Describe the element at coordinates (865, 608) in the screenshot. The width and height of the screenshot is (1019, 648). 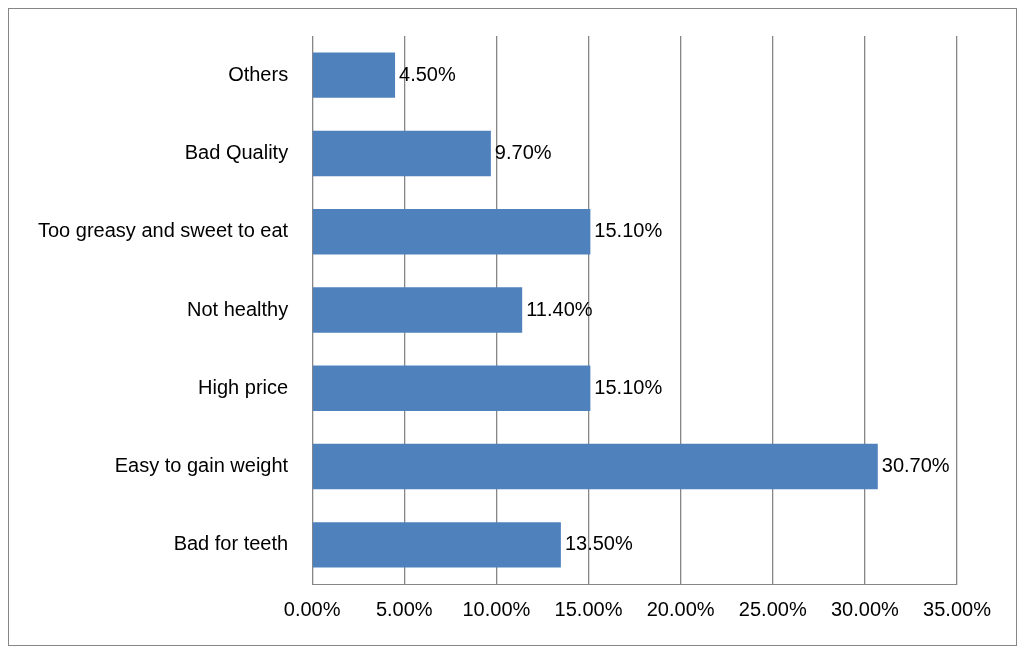
I see `x-tick-label: 30.00%` at that location.